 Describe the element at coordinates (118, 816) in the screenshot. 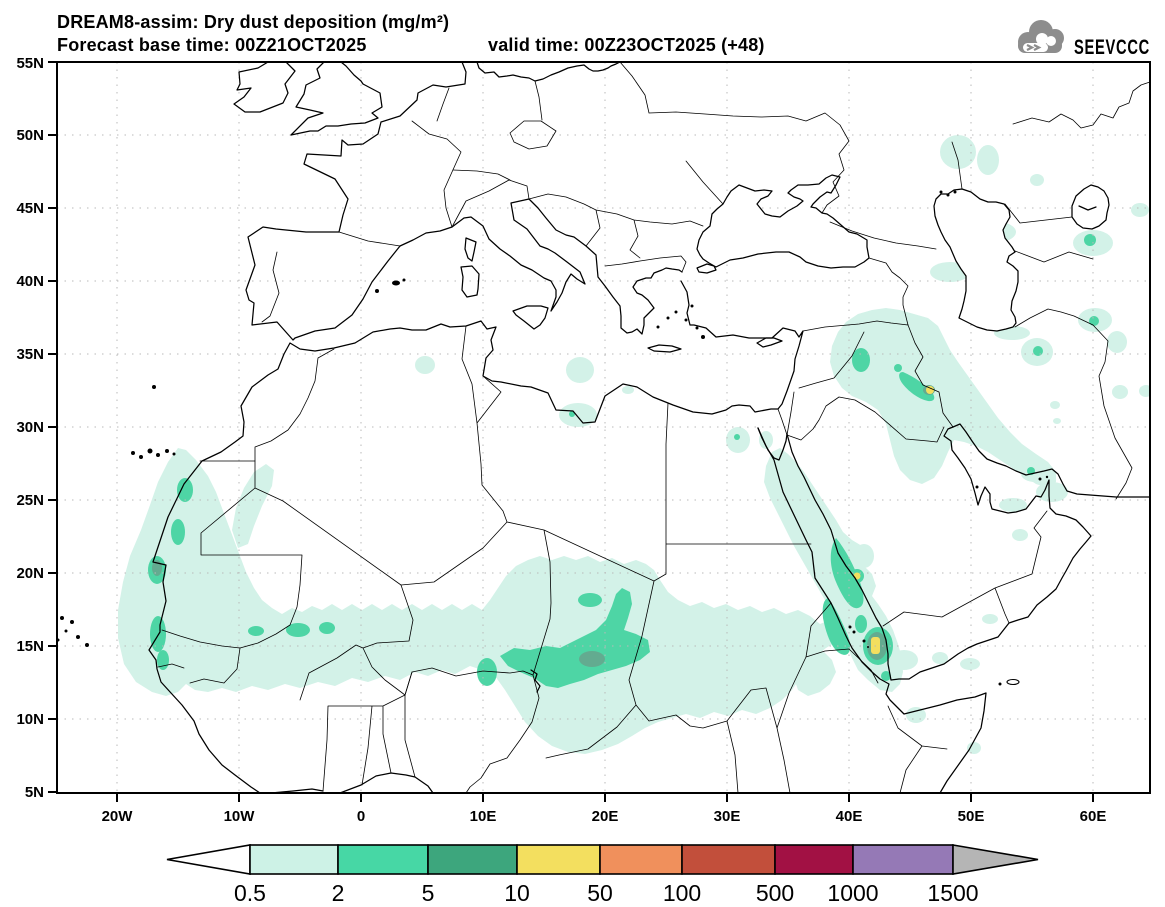

I see `lon-label: 20W` at that location.